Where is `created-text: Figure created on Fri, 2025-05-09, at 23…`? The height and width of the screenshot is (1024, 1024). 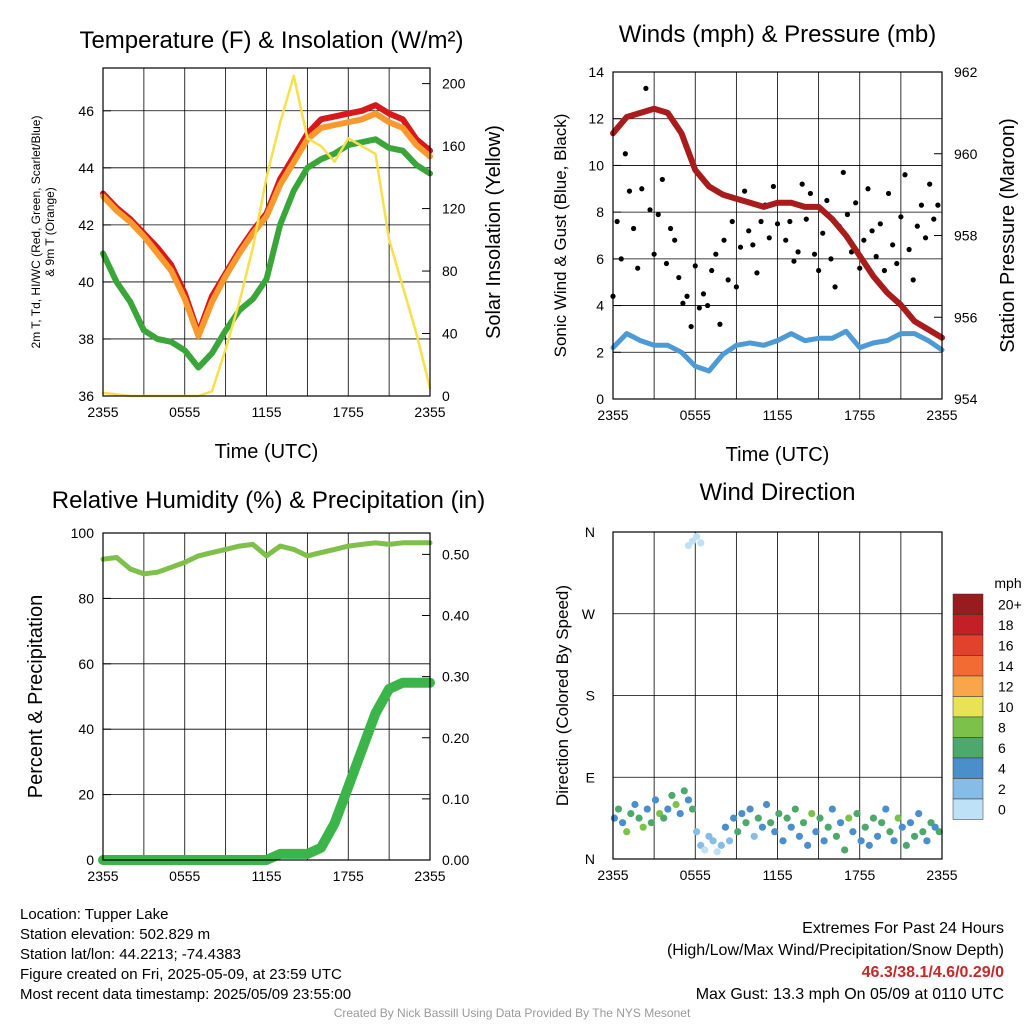
created-text: Figure created on Fri, 2025-05-09, at 23… is located at coordinates (181, 974).